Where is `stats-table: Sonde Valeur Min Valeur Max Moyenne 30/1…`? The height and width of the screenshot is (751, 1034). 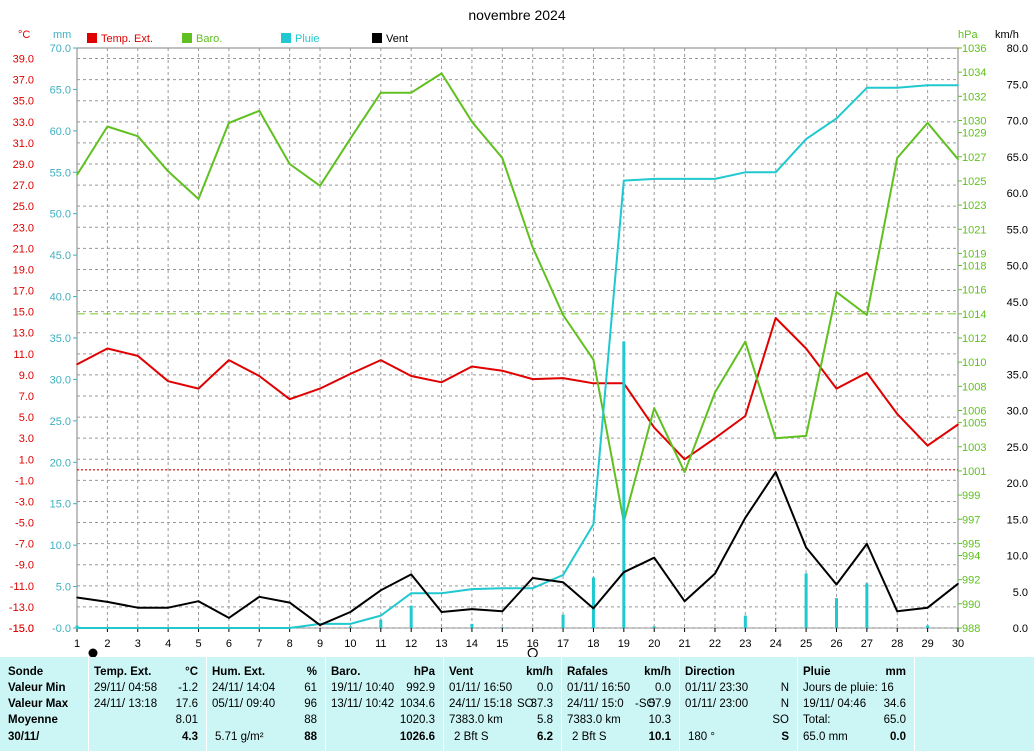 stats-table: Sonde Valeur Min Valeur Max Moyenne 30/1… is located at coordinates (517, 704).